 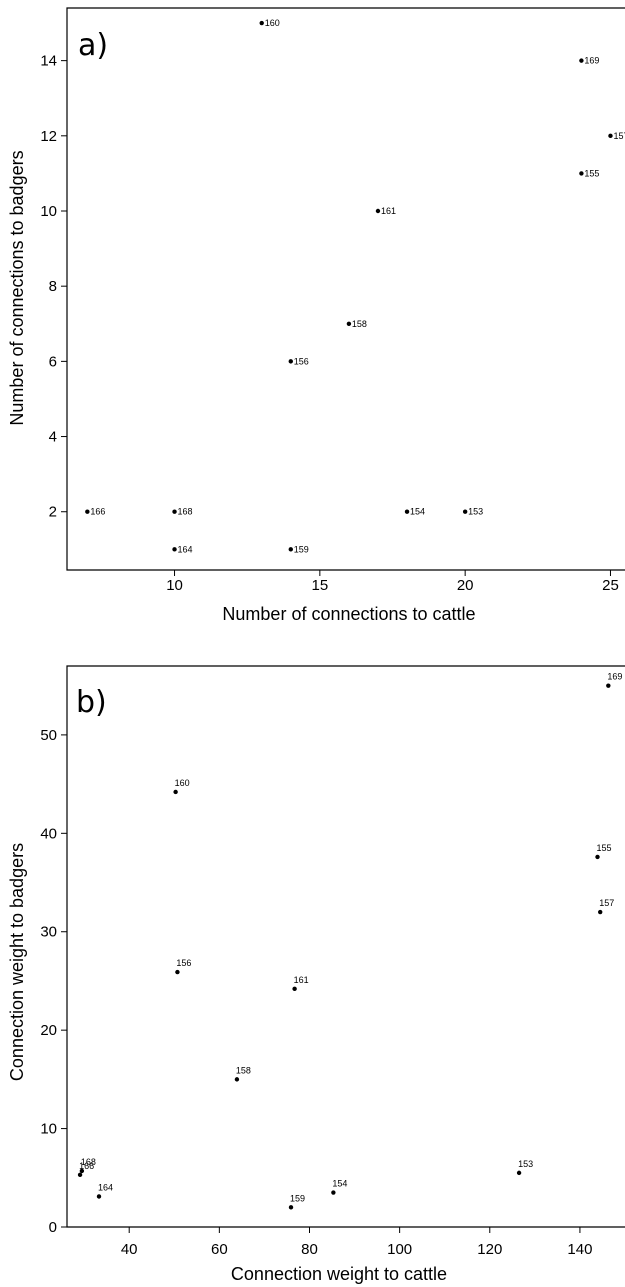 I want to click on x-tick-label: 40, so click(x=129, y=1249).